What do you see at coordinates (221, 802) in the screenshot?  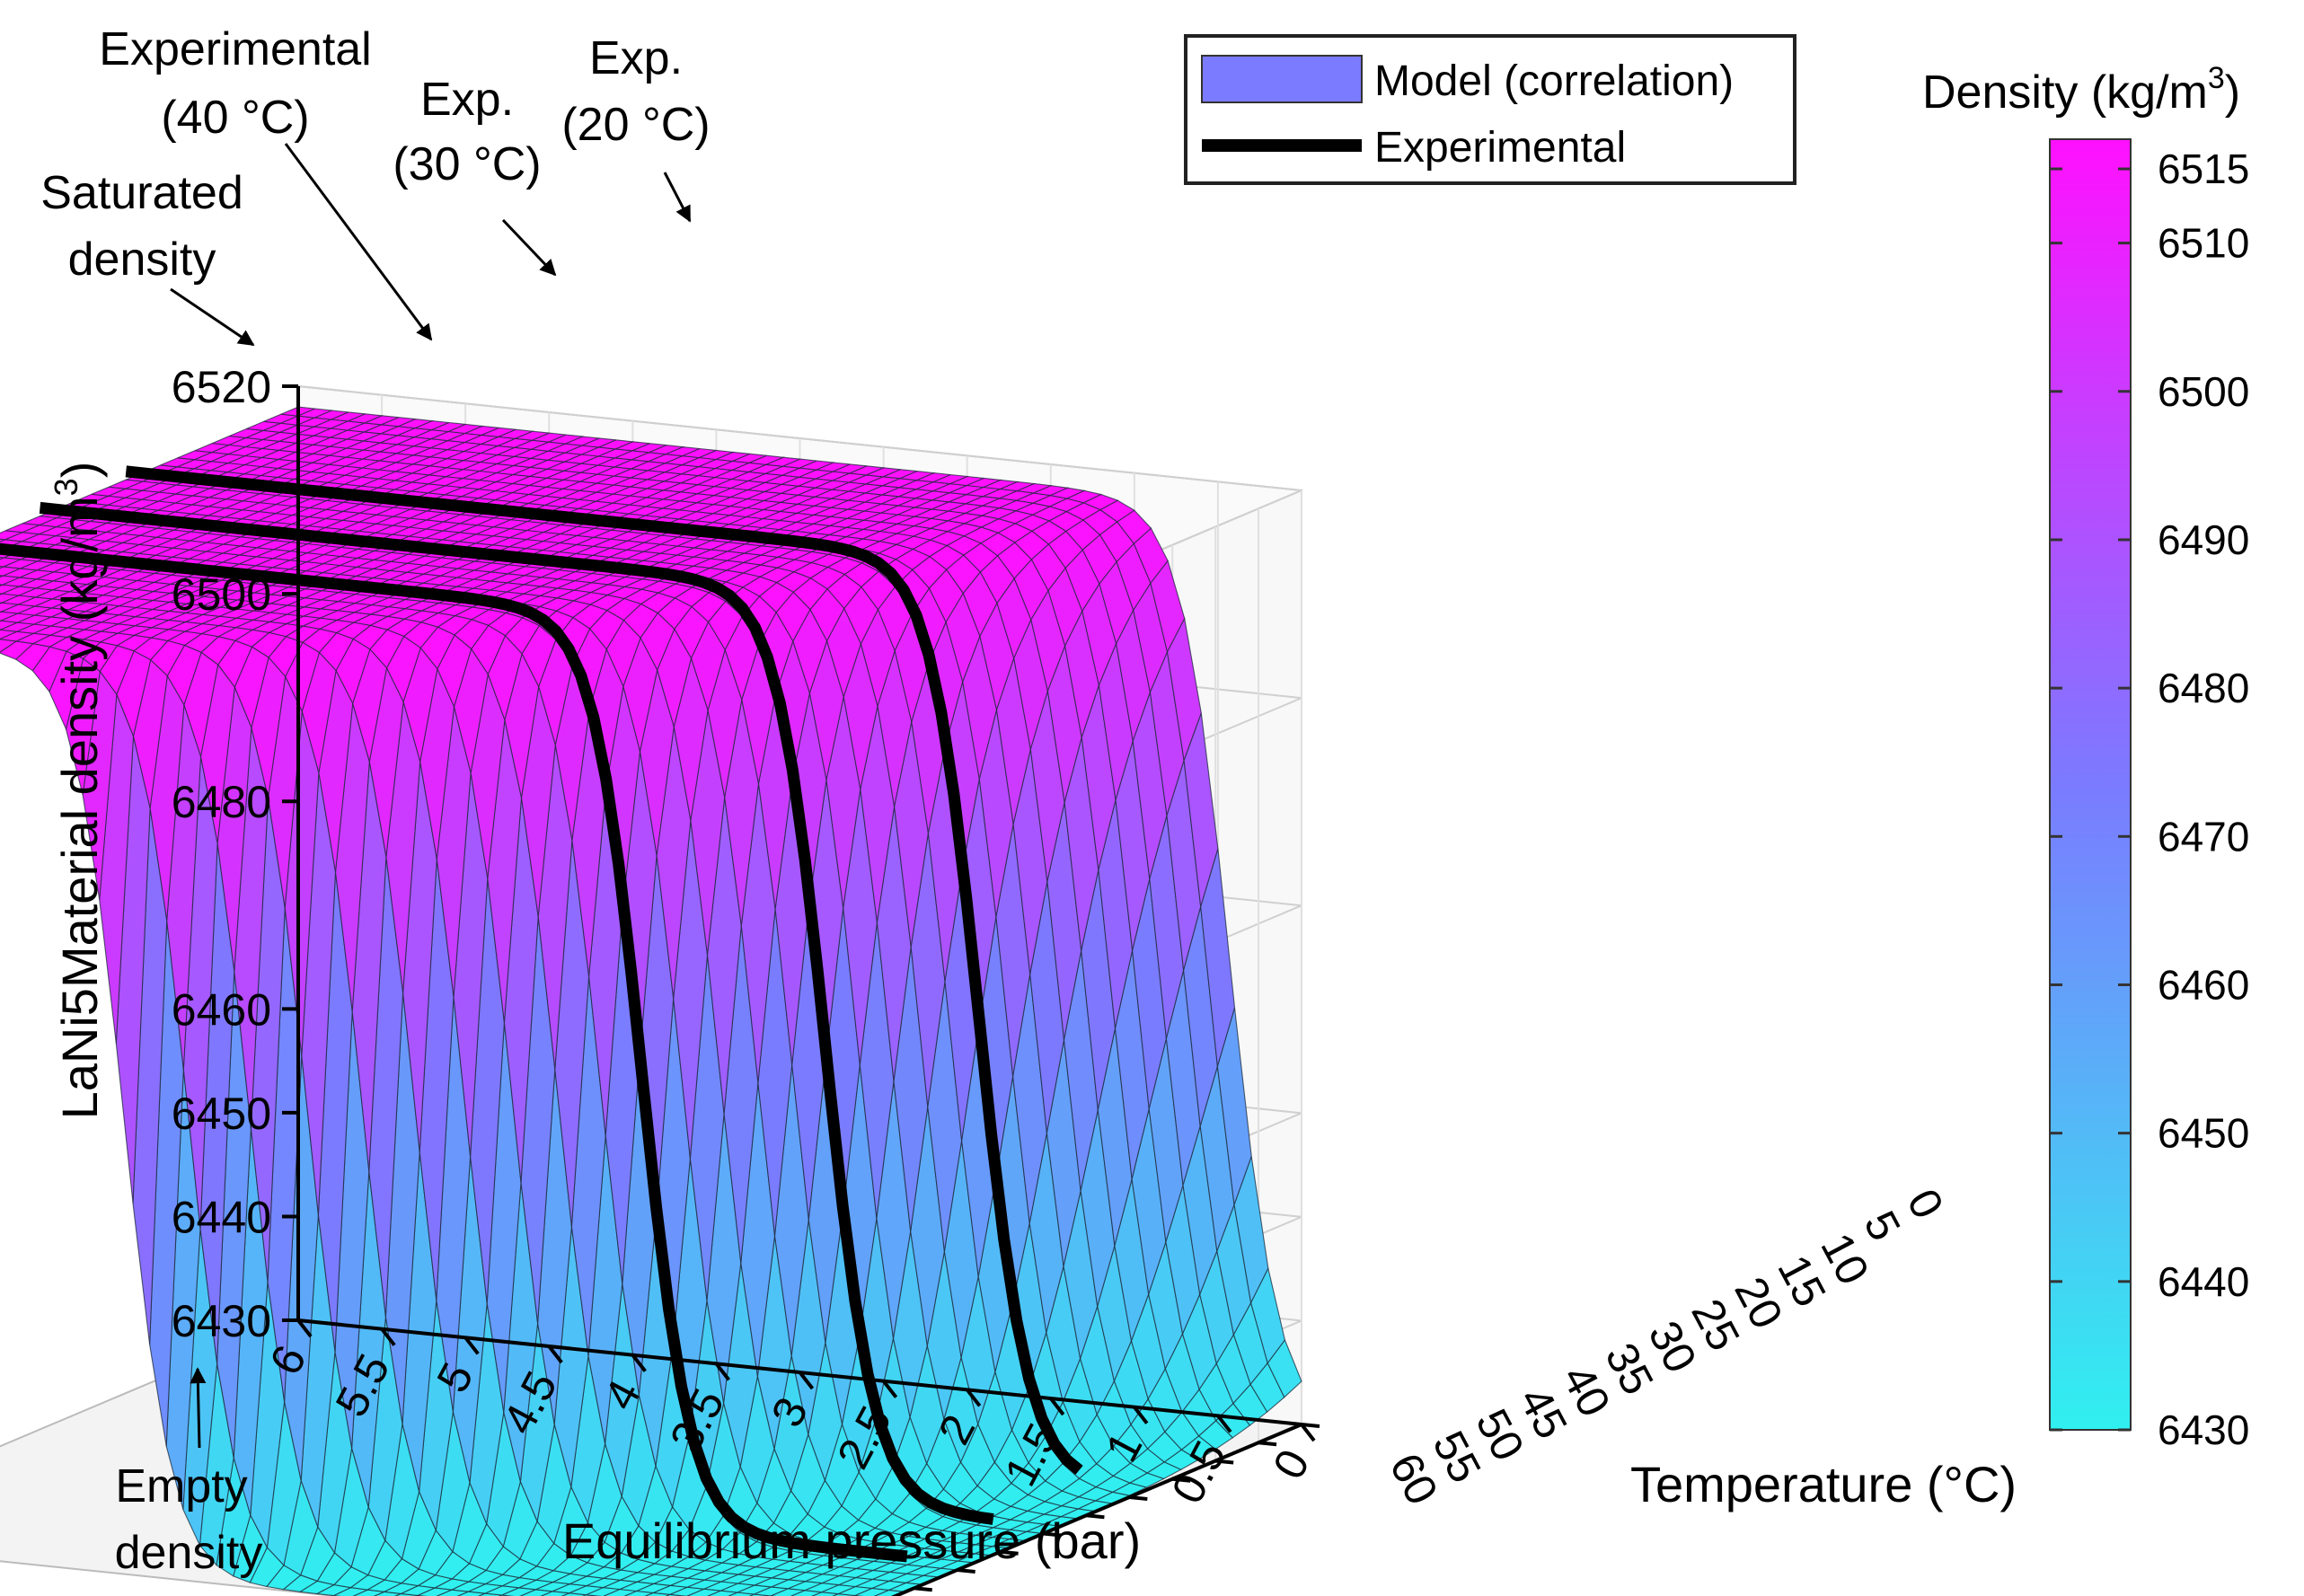 I see `z-tick-label: 6480` at bounding box center [221, 802].